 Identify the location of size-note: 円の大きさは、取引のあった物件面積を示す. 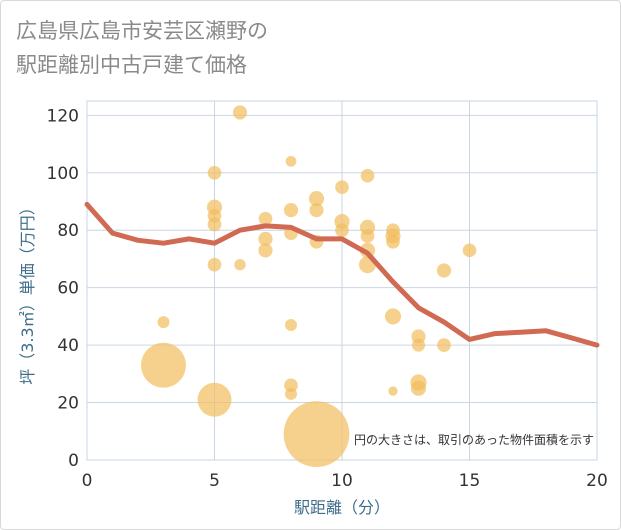
(474, 439).